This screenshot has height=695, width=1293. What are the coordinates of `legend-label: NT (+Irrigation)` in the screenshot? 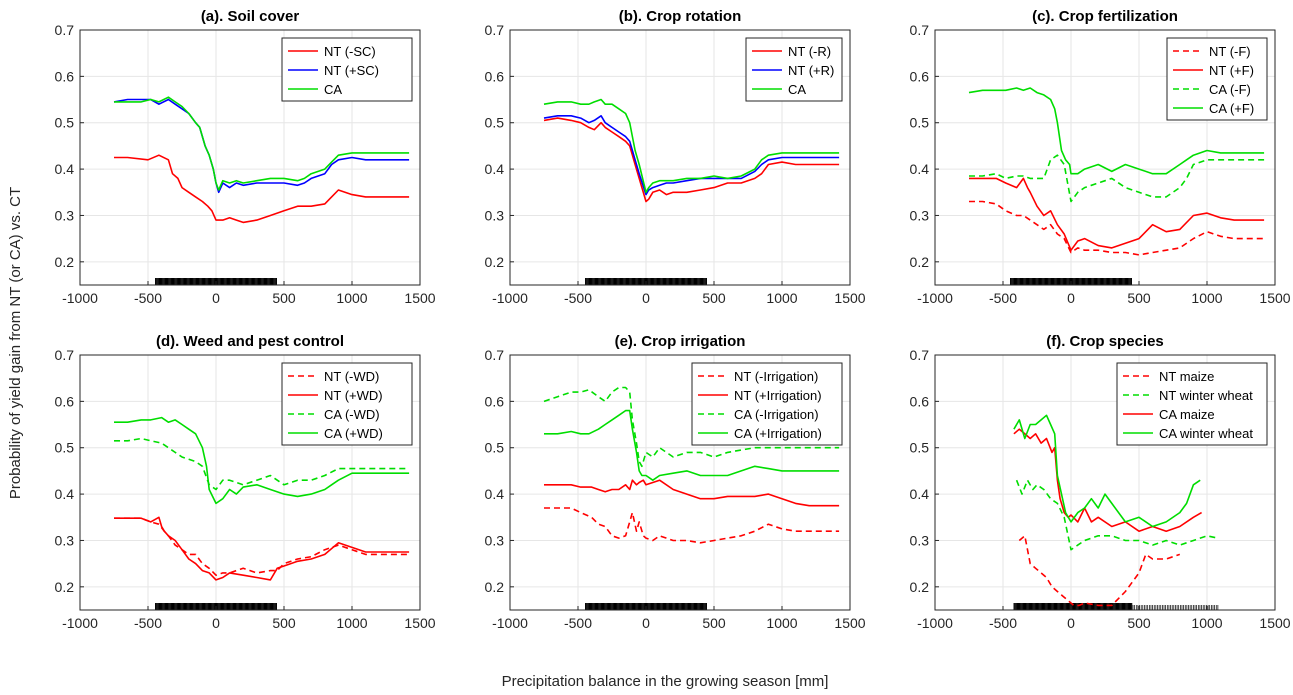 It's located at (778, 395).